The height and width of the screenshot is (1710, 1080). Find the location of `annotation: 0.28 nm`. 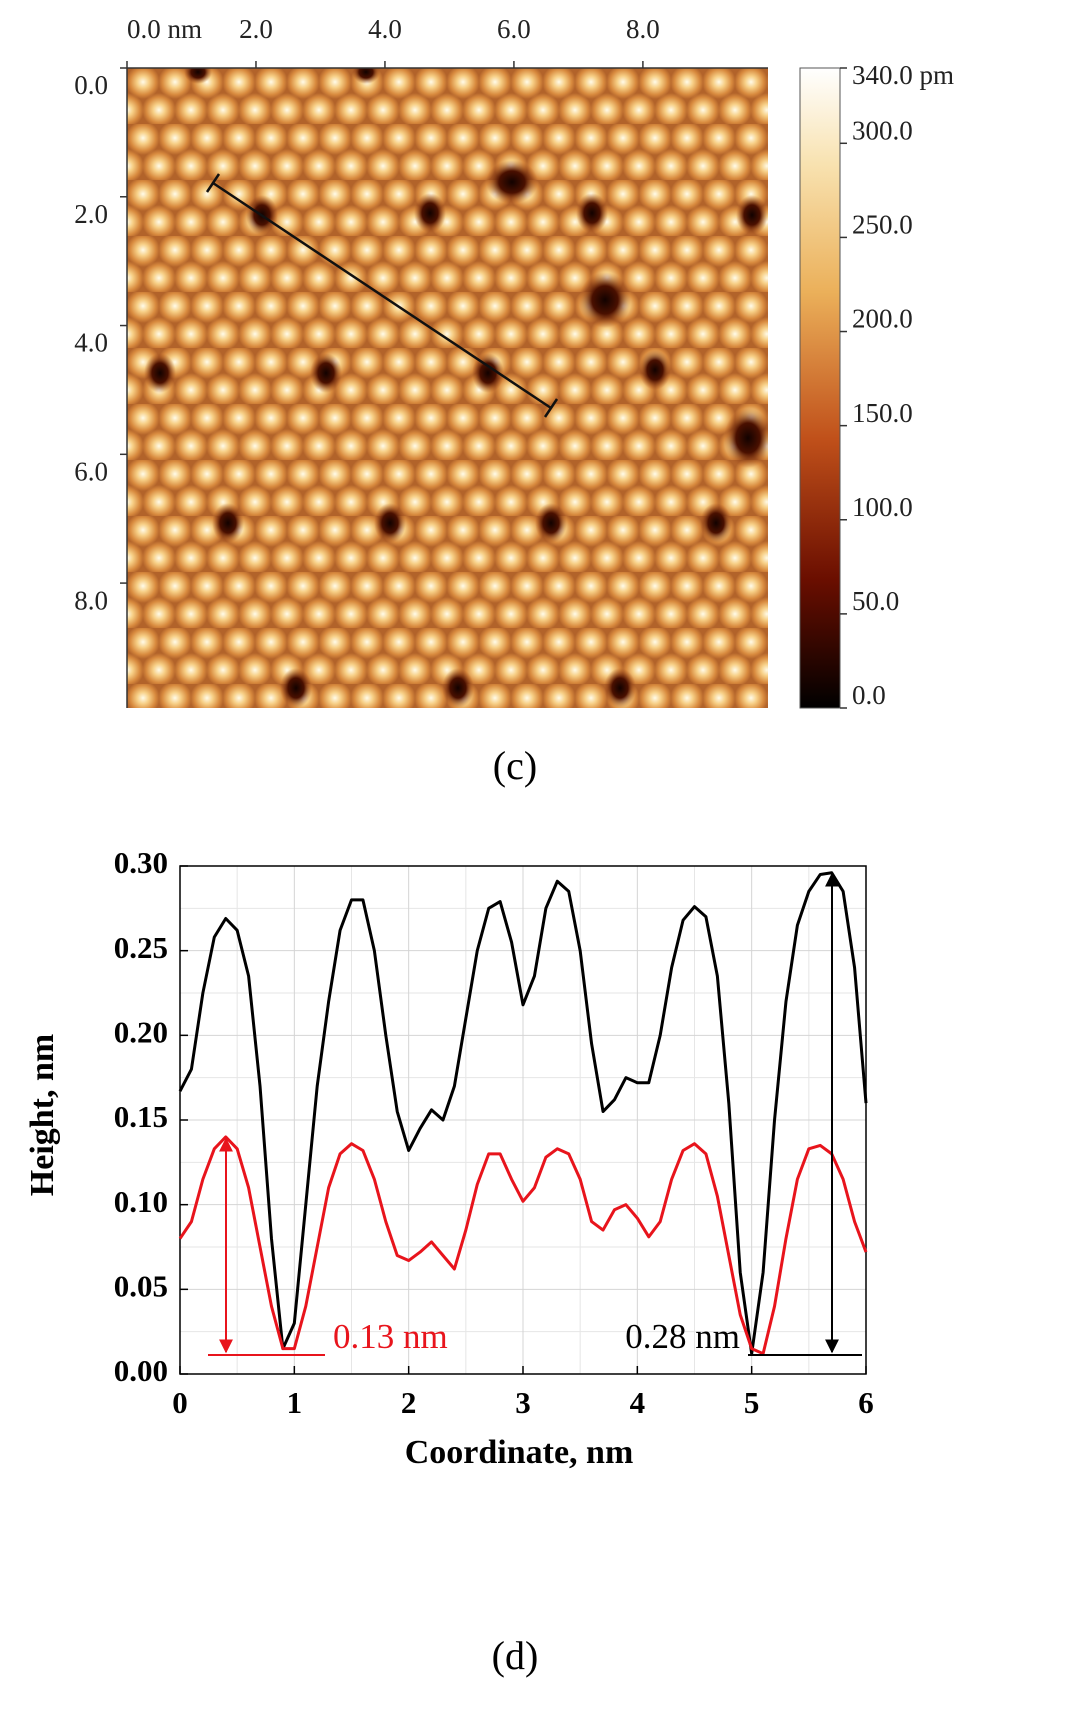

annotation: 0.28 nm is located at coordinates (682, 1336).